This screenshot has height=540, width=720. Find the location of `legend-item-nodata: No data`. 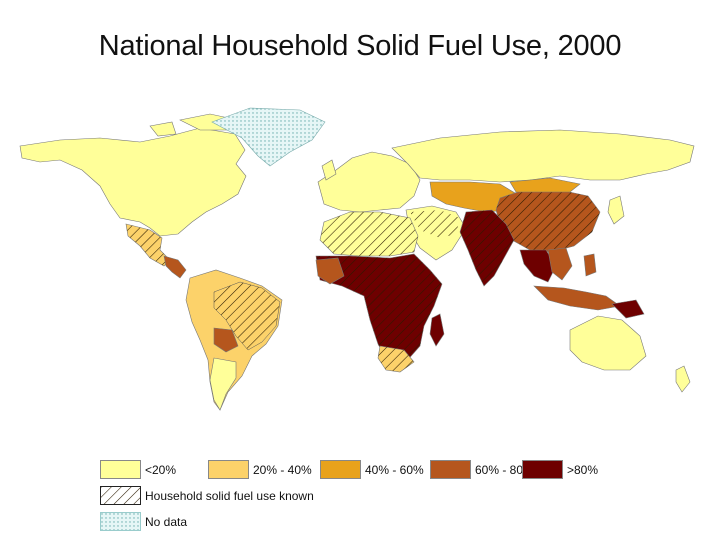

legend-item-nodata: No data is located at coordinates (143, 521).